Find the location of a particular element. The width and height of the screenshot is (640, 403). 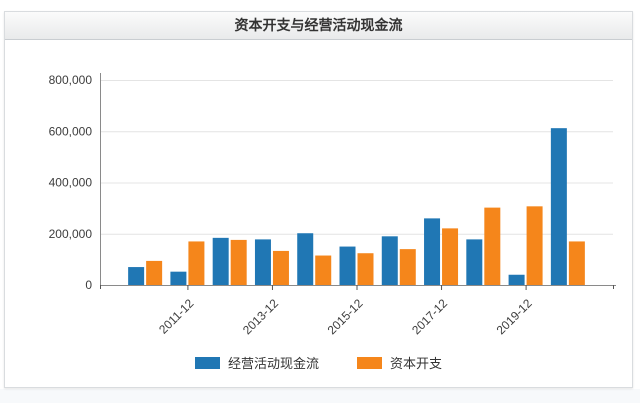

y-tick-label: 800,000 is located at coordinates (71, 80).